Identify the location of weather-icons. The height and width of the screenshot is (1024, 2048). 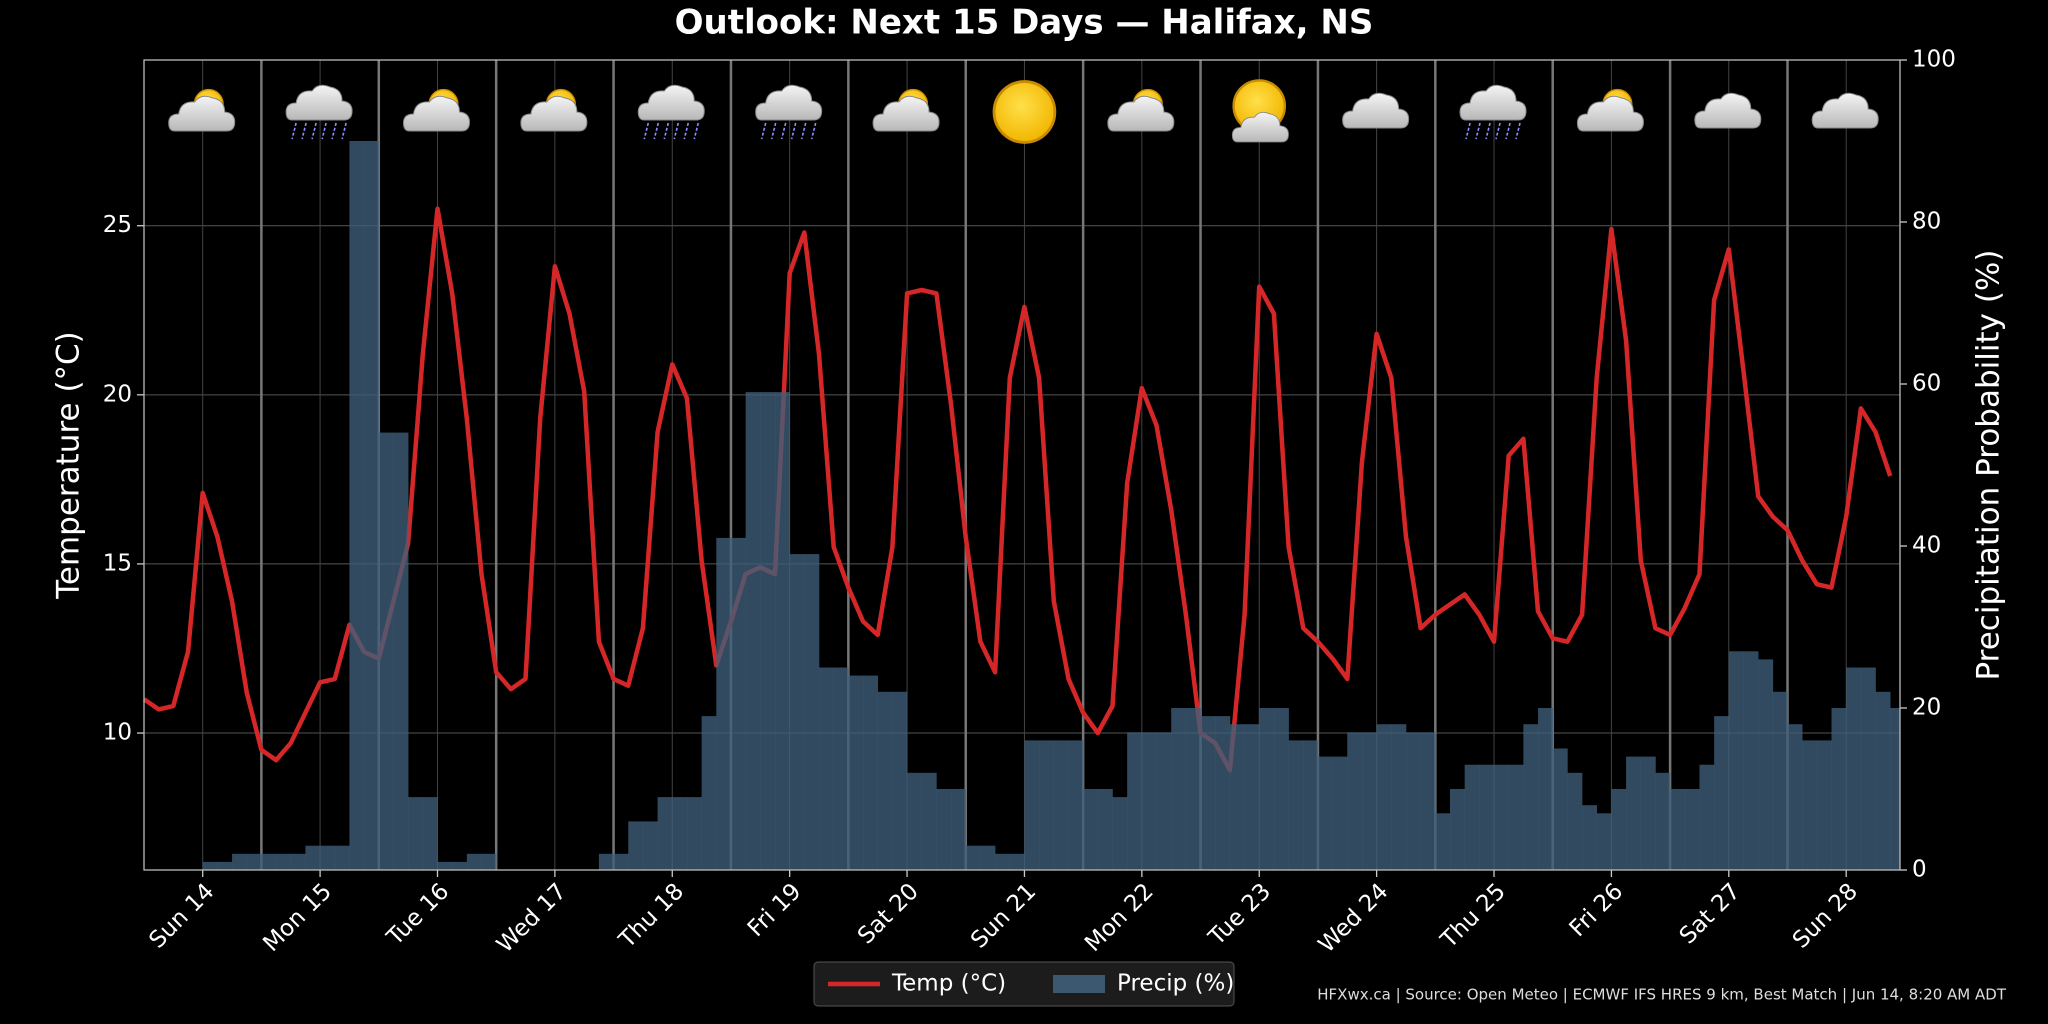
(1023, 111).